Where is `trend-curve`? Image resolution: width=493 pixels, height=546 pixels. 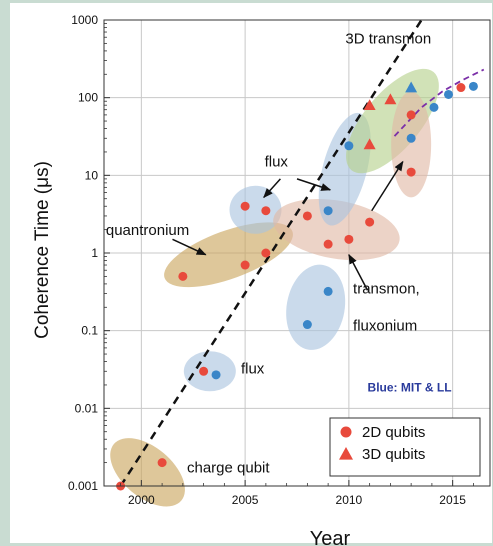
trend-curve is located at coordinates (439, 102).